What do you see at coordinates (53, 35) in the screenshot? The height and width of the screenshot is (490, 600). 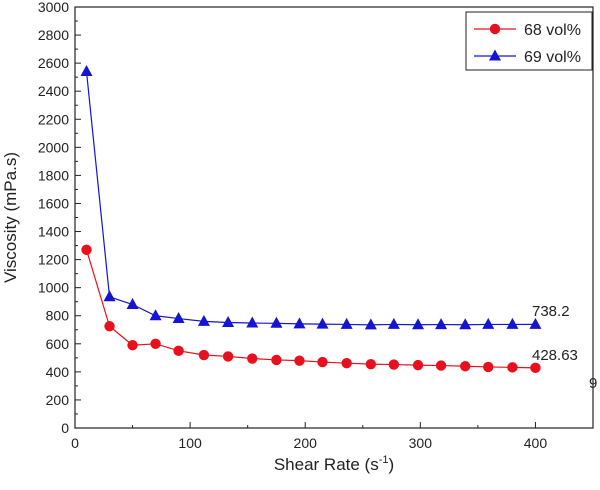 I see `y-tick-label: 2800` at bounding box center [53, 35].